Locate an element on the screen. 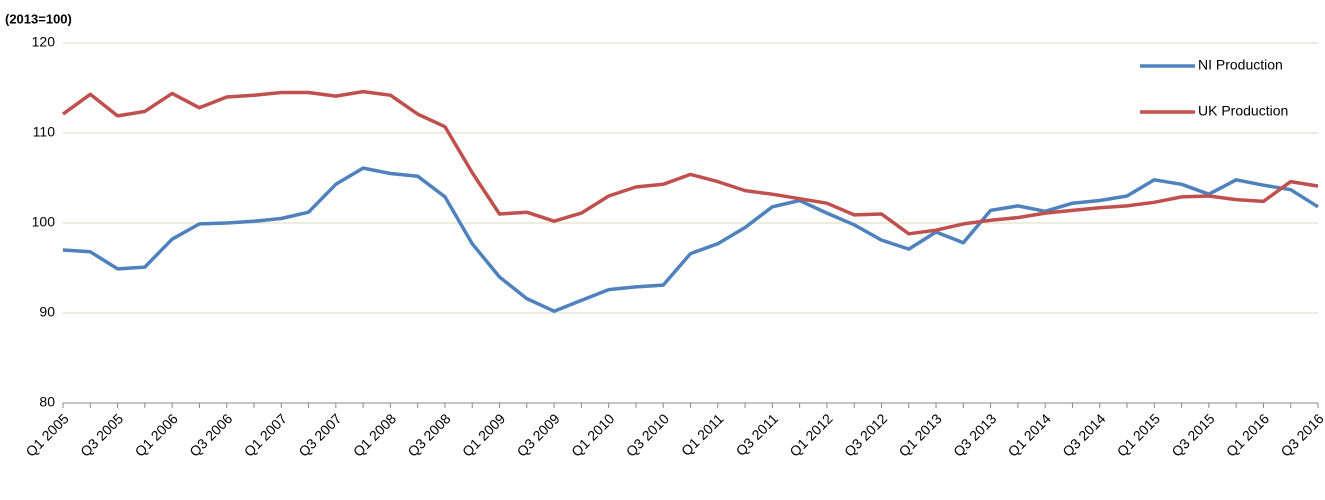  x-tick-label: Q3 2006 is located at coordinates (210, 434).